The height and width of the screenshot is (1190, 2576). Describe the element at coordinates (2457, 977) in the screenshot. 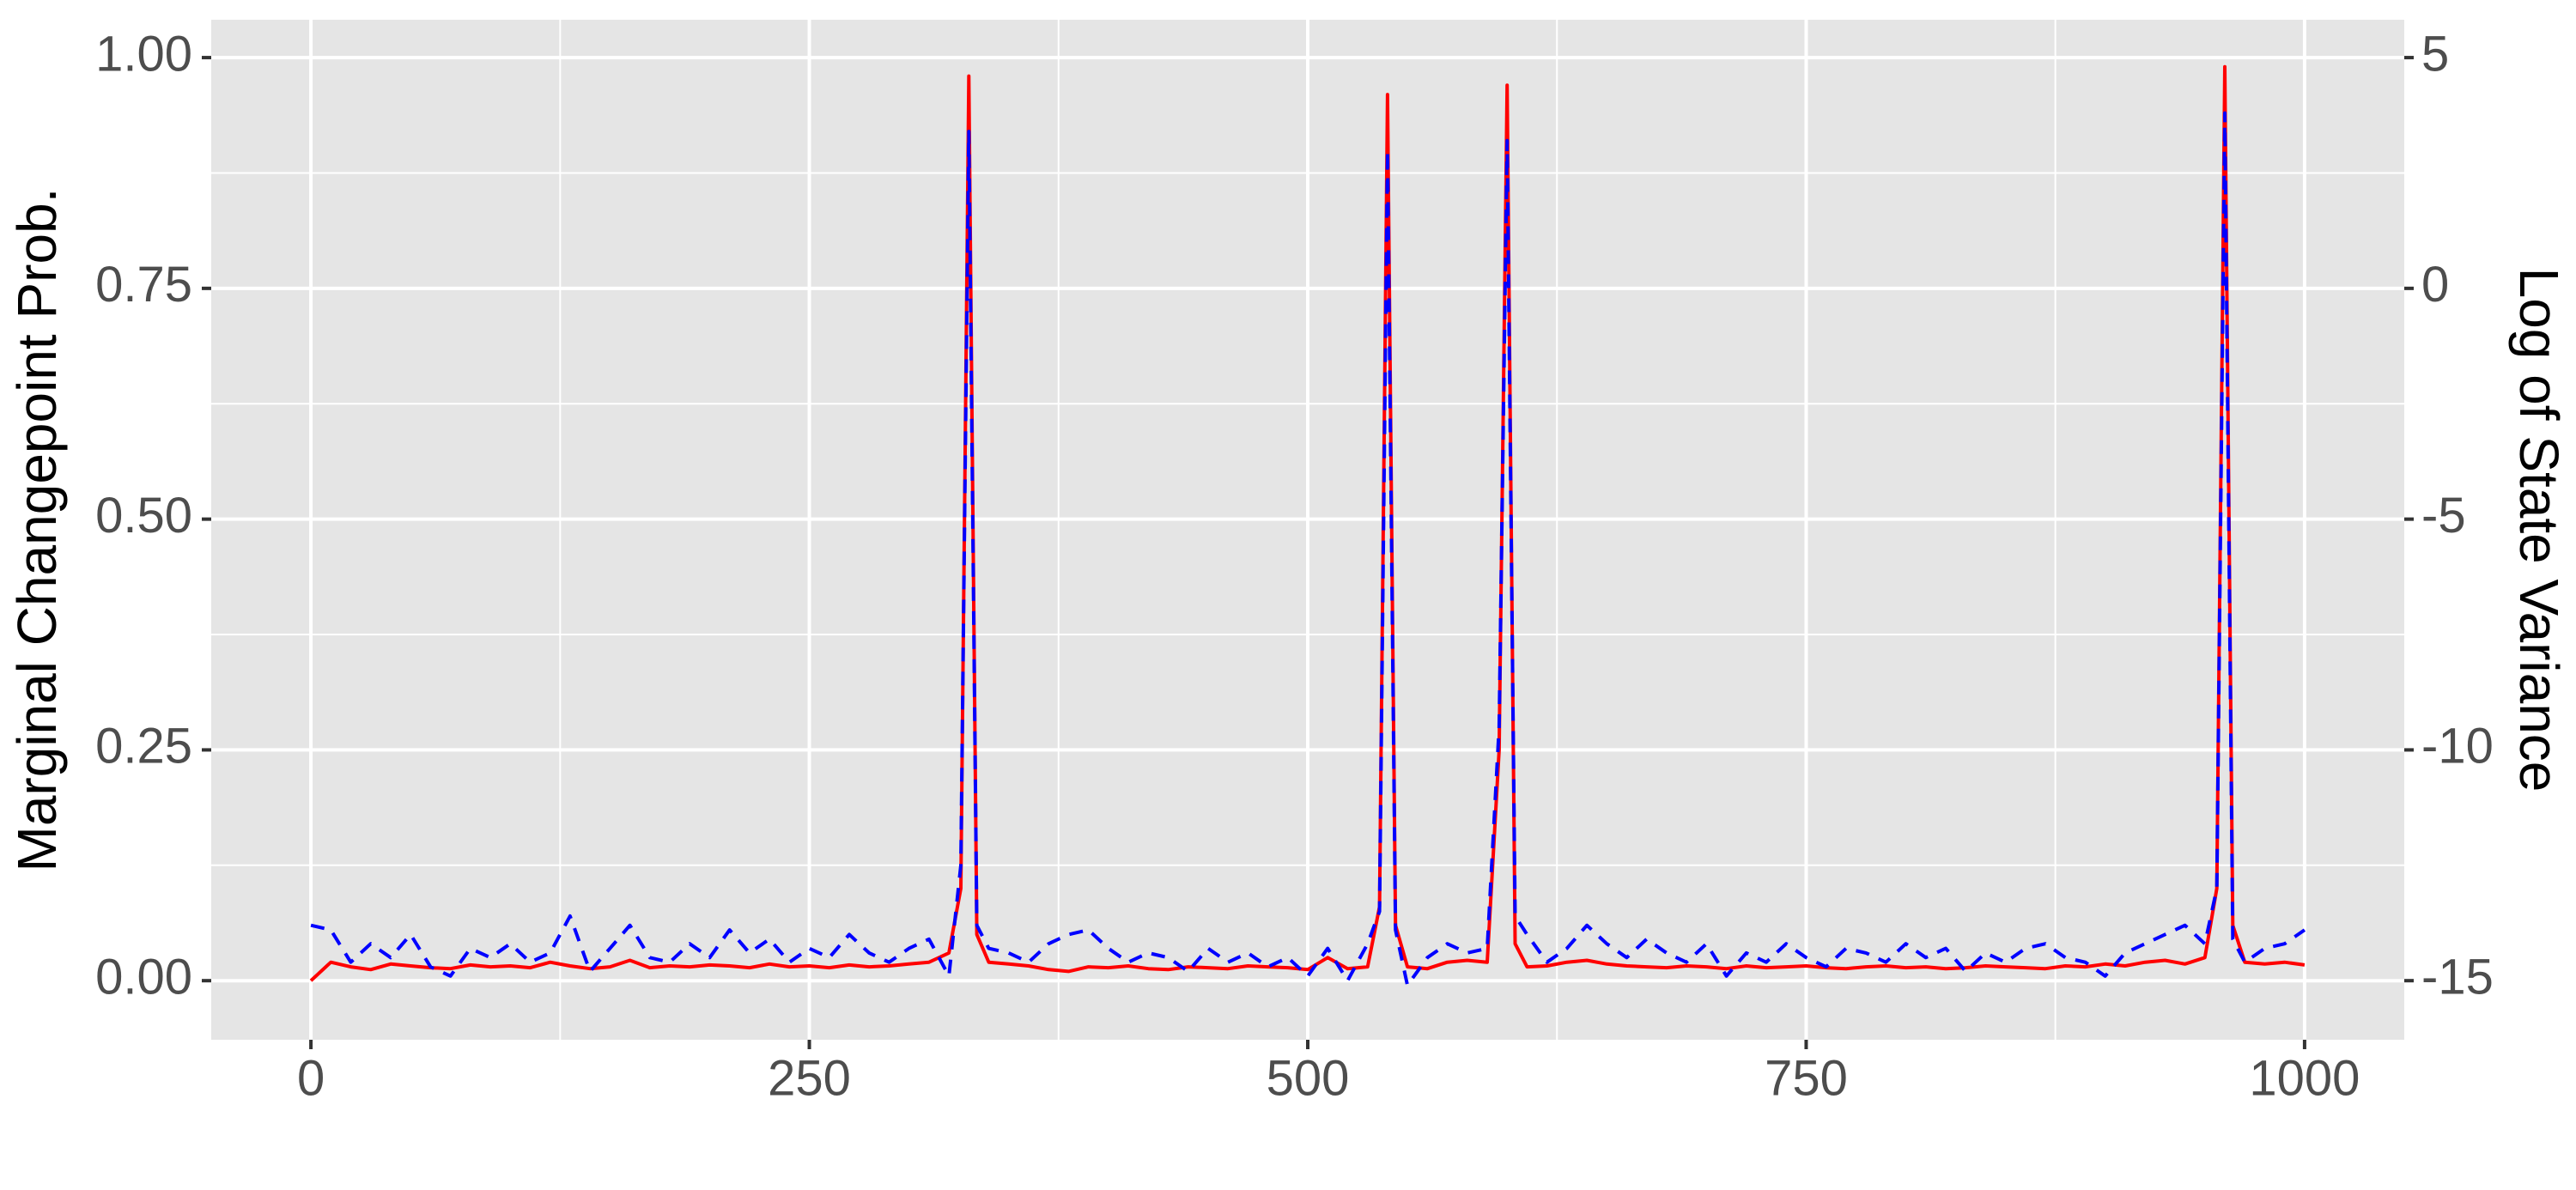

I see `y2-tick-label: -15` at that location.